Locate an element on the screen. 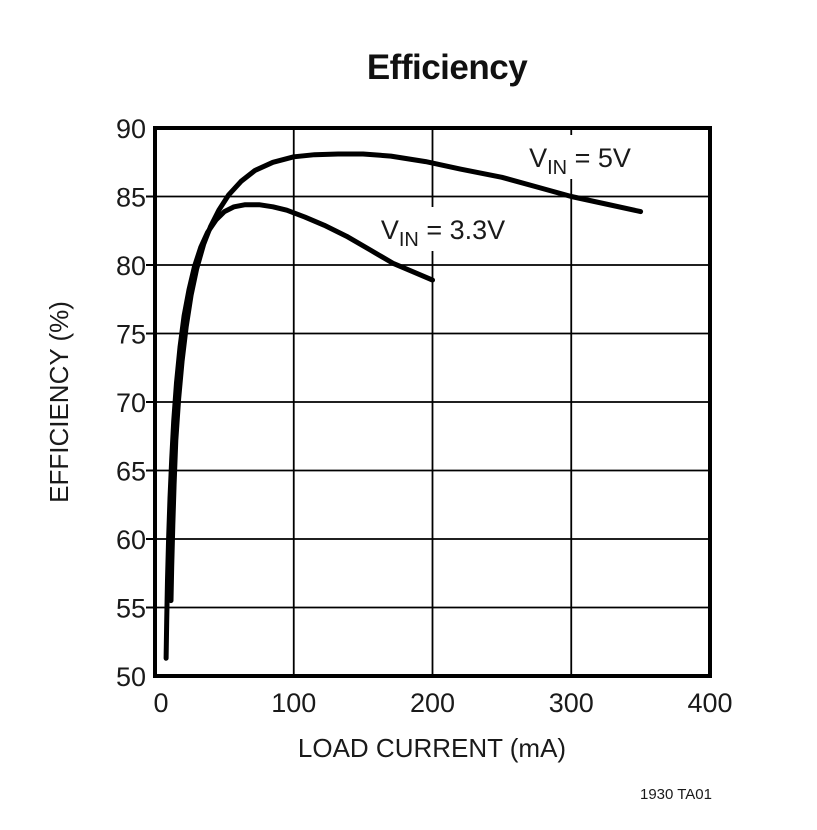  y-tick-label: 70 is located at coordinates (131, 403).